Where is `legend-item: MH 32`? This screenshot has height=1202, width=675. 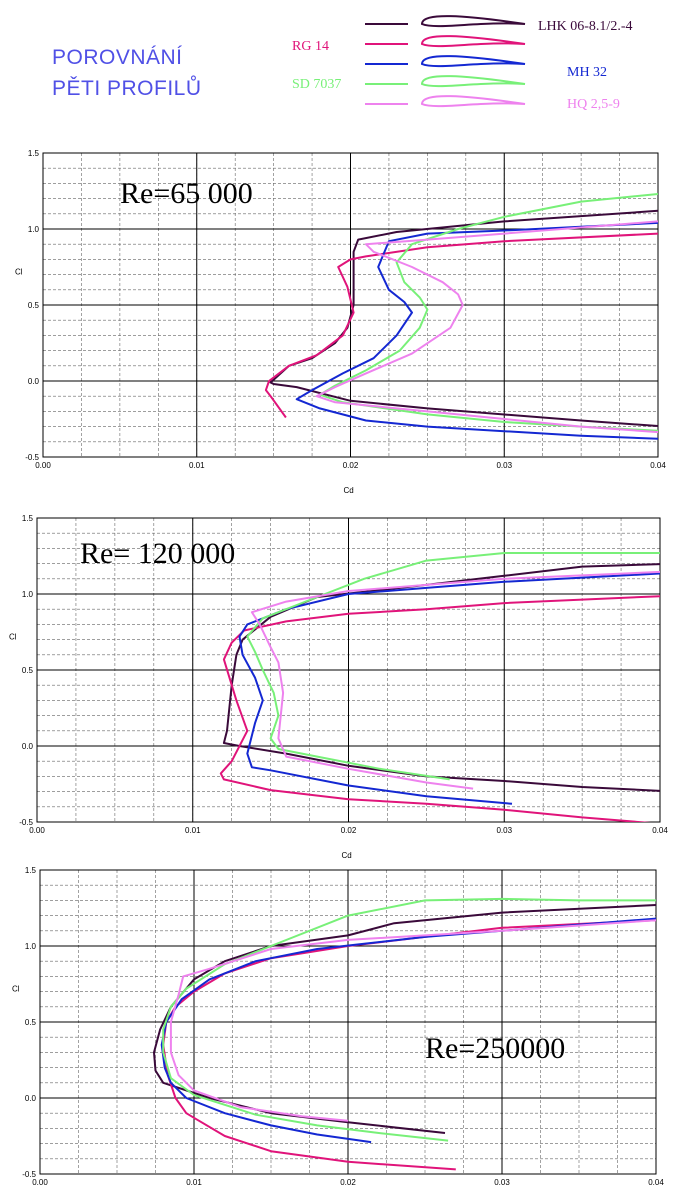 legend-item: MH 32 is located at coordinates (486, 67).